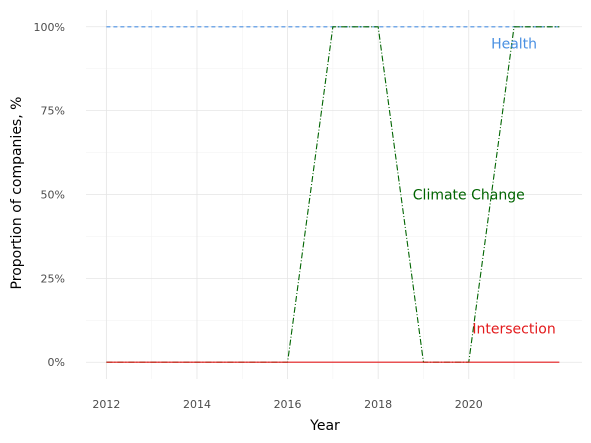  I want to click on y-axis-title: Proportion of companies, %, so click(17, 193).